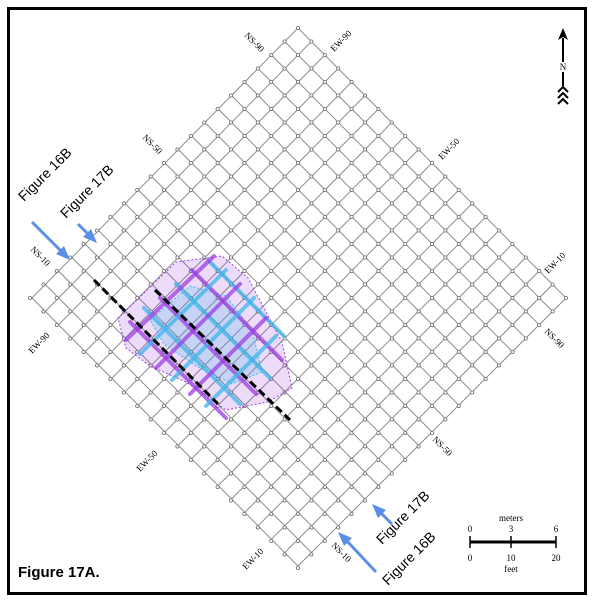  I want to click on fig17b-top-arrowhead, so click(90, 236).